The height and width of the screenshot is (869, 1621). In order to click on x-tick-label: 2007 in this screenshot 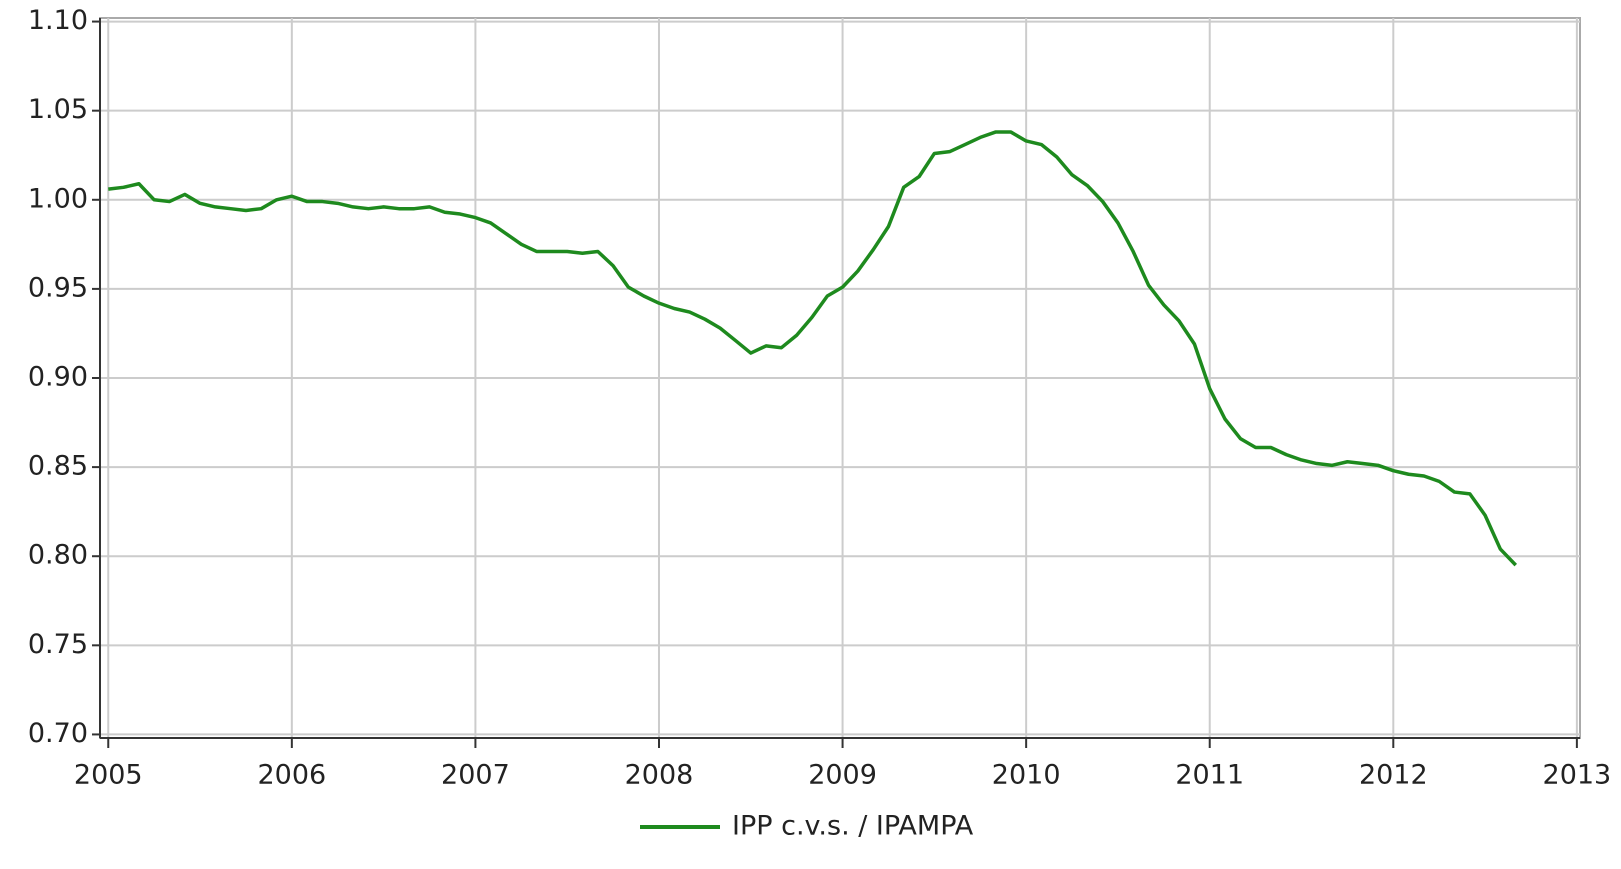, I will do `click(475, 775)`.